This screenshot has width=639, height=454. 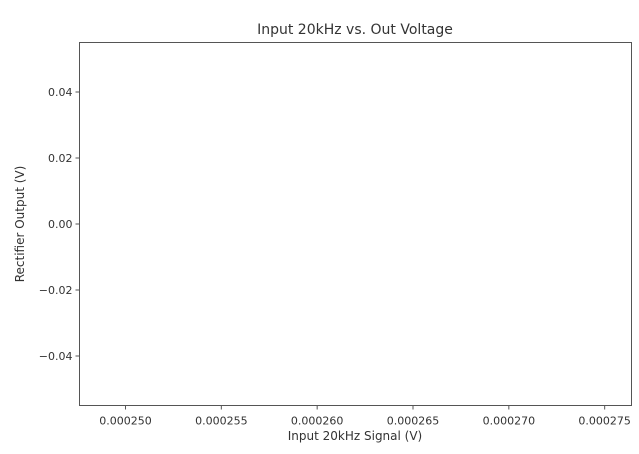 What do you see at coordinates (509, 421) in the screenshot?
I see `x-tick-label: 0.000270` at bounding box center [509, 421].